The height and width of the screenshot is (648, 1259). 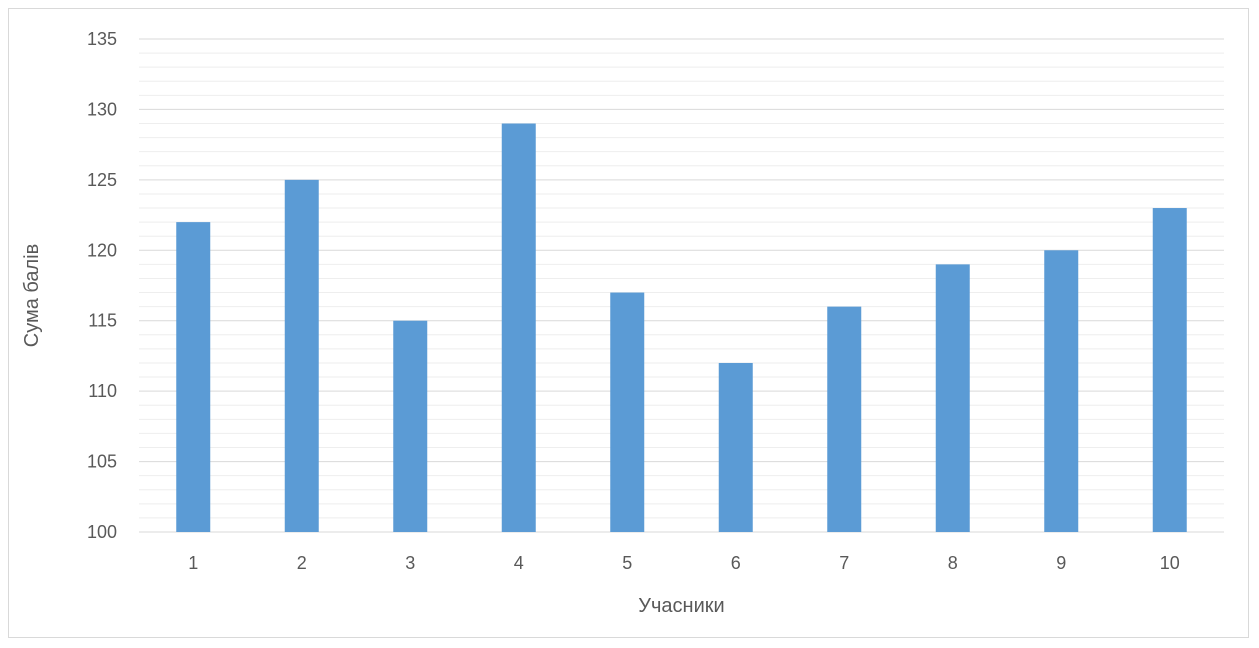 What do you see at coordinates (519, 563) in the screenshot?
I see `x-tick-label: 4` at bounding box center [519, 563].